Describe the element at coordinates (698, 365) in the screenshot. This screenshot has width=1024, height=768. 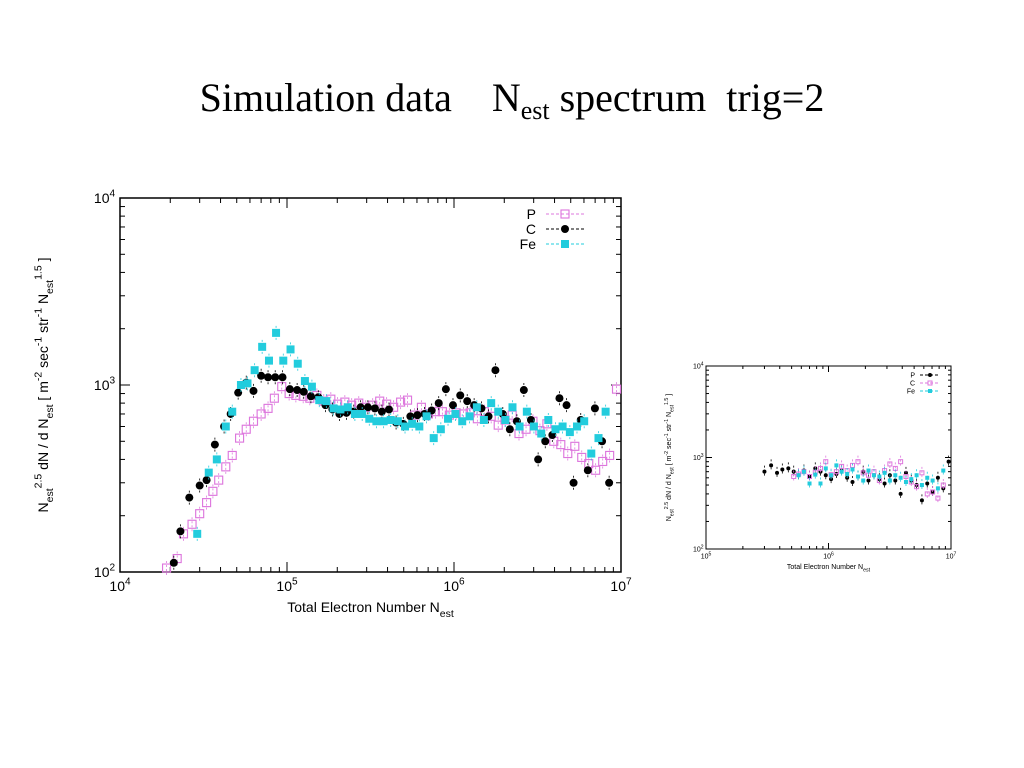
I see `inset-y-tick-label: 104` at that location.